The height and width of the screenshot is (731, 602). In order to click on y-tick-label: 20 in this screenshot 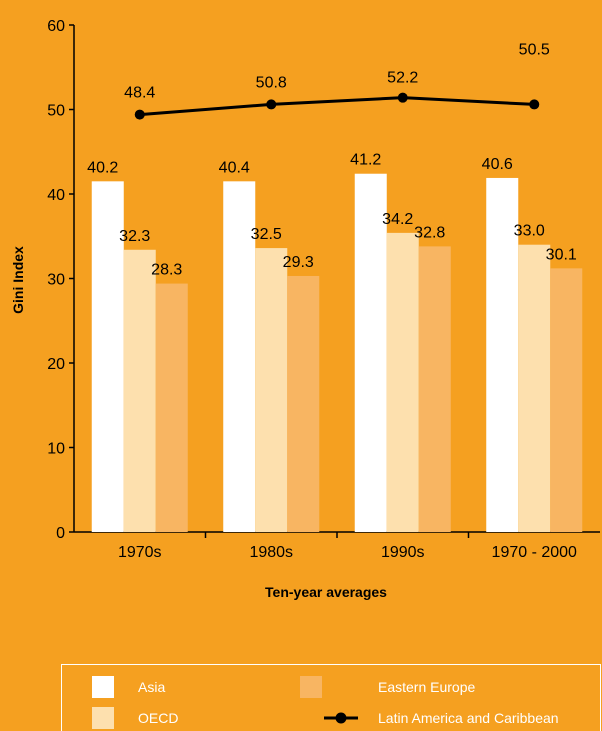, I will do `click(56, 364)`.